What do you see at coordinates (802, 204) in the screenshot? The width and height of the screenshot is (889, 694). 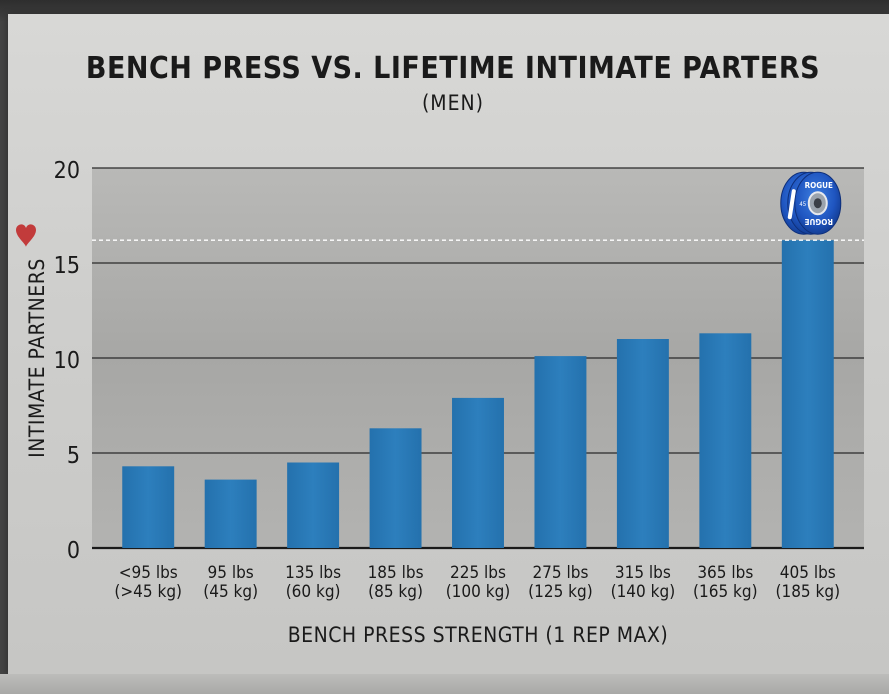 I see `plate-weight-text: 45` at bounding box center [802, 204].